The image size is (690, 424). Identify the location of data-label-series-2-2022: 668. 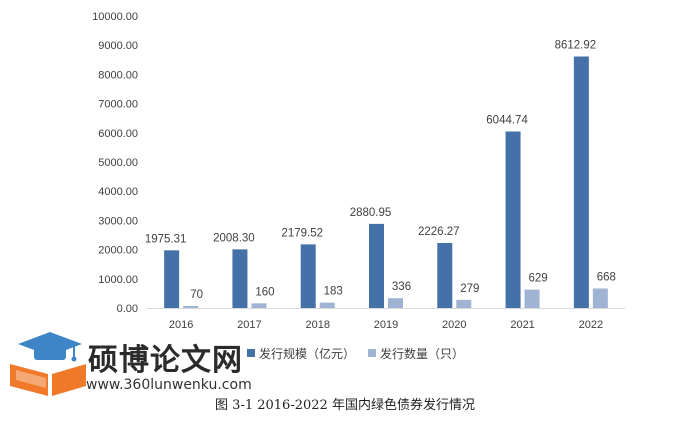
(606, 277).